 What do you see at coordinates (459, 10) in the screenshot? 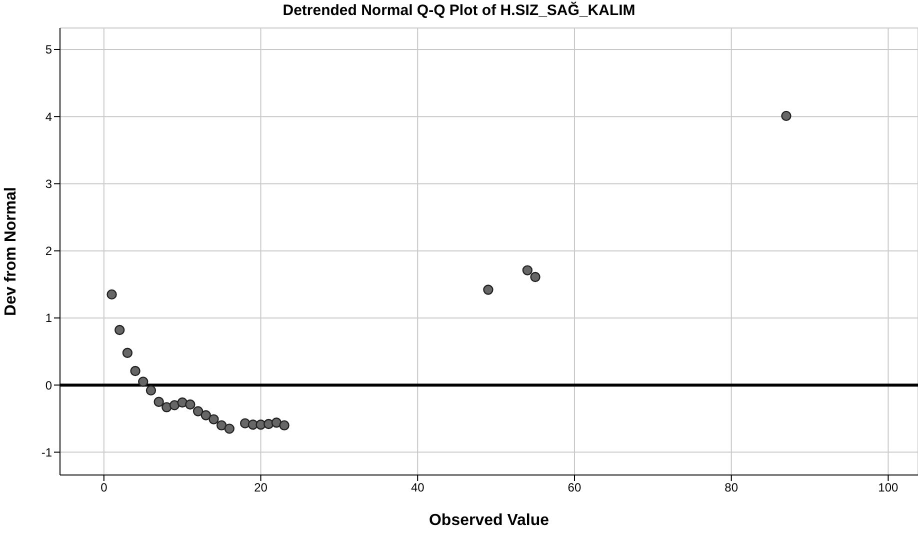
I see `chart-title: Detrended Normal Q-Q Plot of H.SIZ_SAĞ_KALIM` at bounding box center [459, 10].